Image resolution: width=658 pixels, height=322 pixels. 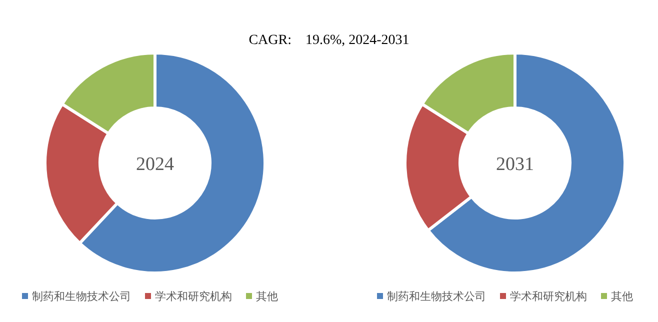 I want to click on text: 2024, so click(x=155, y=164).